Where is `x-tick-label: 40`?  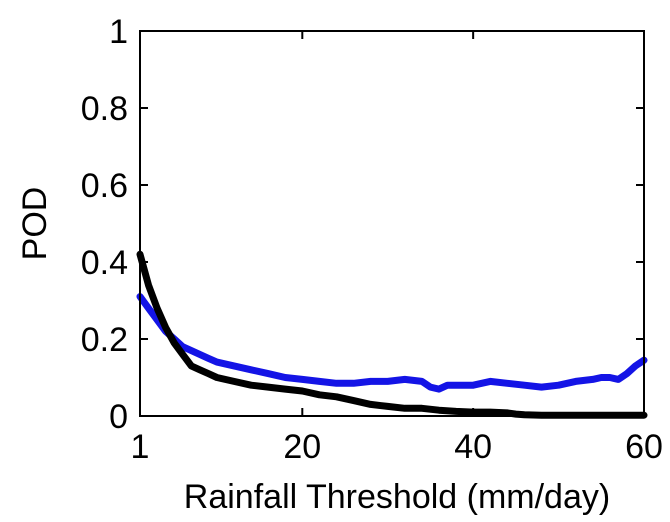
x-tick-label: 40 is located at coordinates (473, 447).